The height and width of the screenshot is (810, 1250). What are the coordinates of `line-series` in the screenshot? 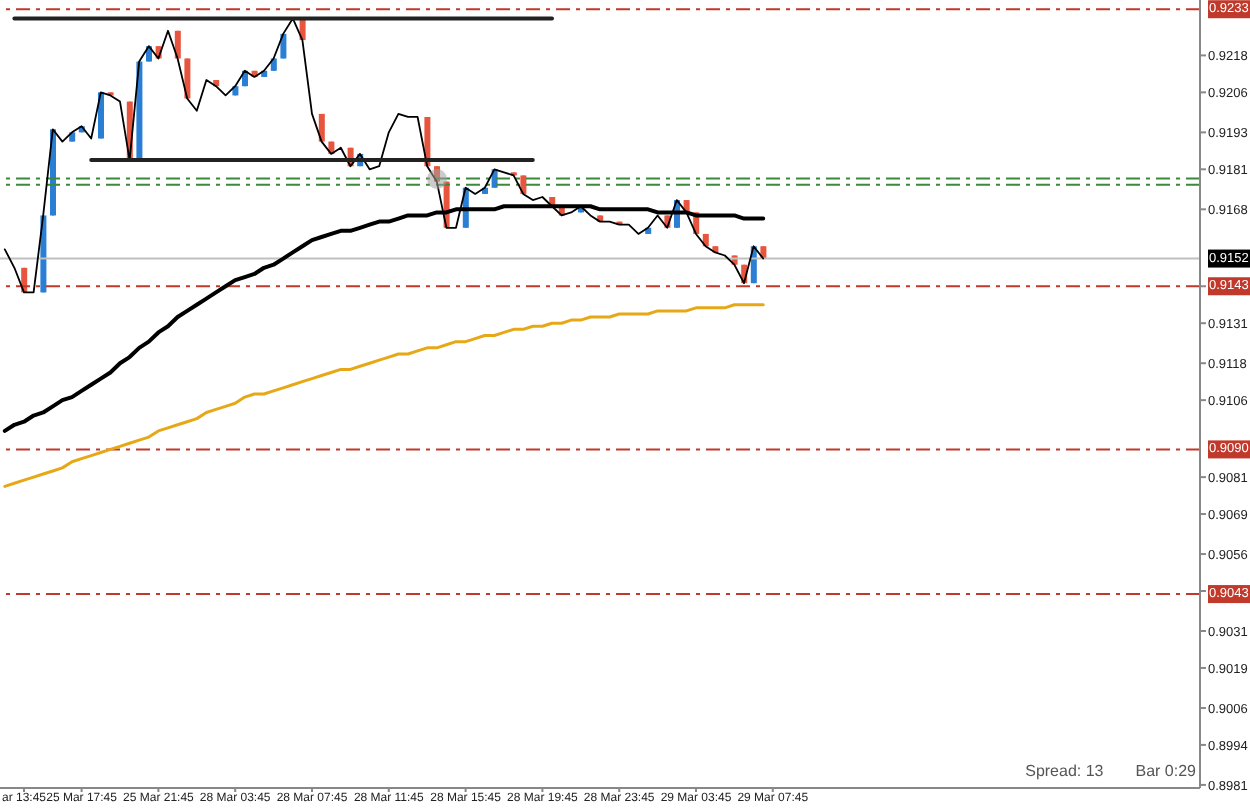 It's located at (384, 395).